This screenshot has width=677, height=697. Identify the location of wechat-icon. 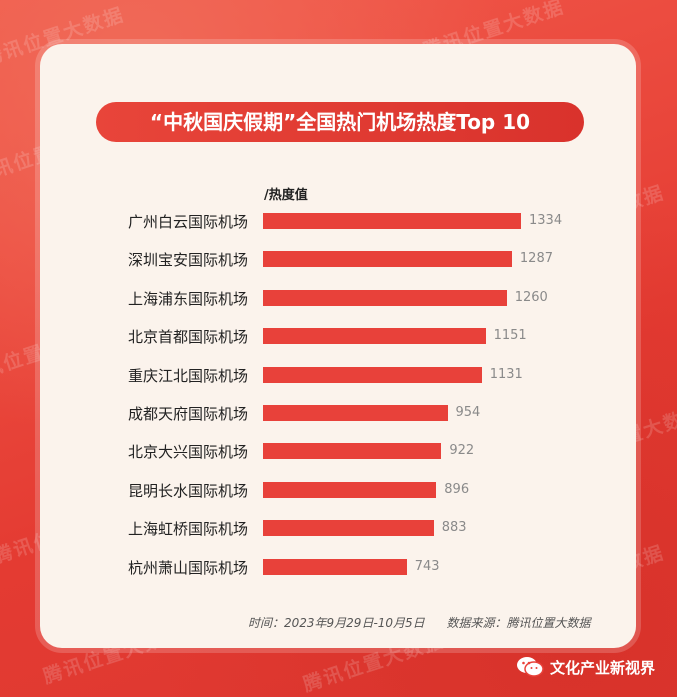
(530, 667).